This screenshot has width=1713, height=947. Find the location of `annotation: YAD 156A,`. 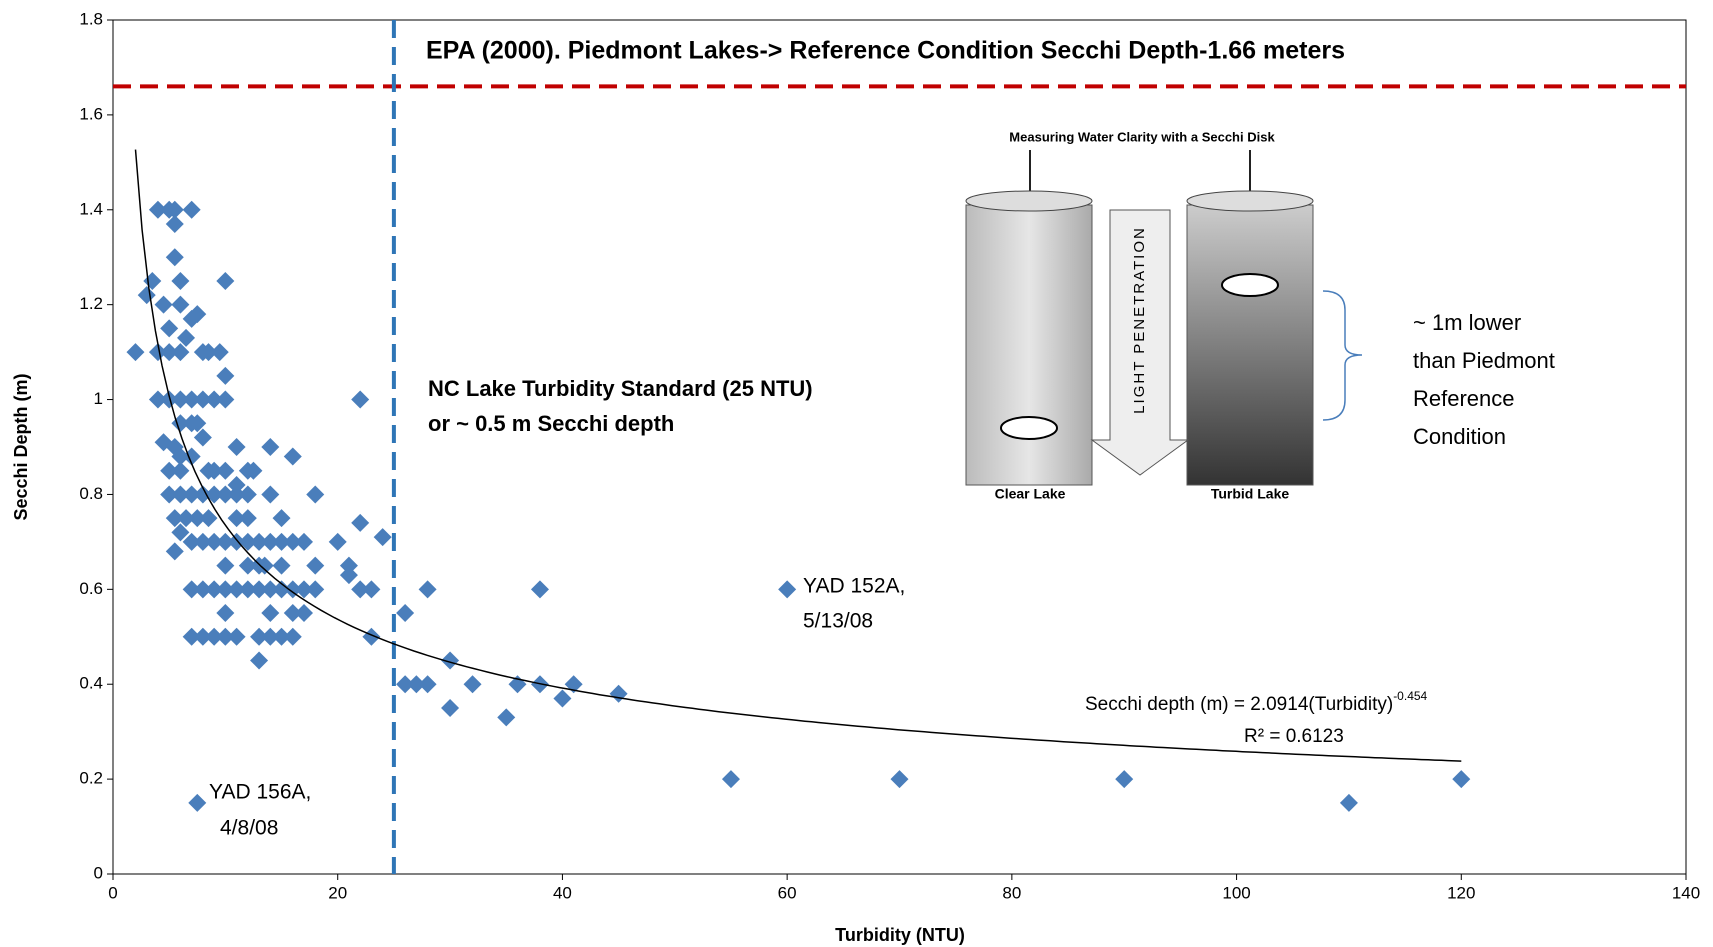

annotation: YAD 156A, is located at coordinates (260, 792).